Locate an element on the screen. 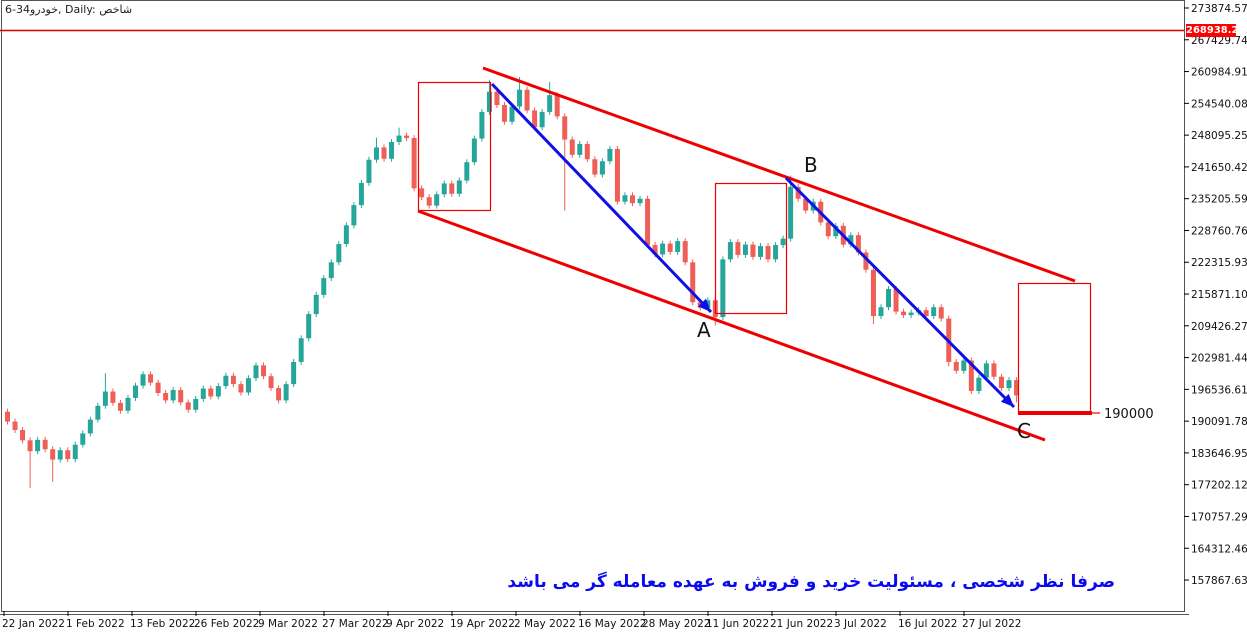 The height and width of the screenshot is (634, 1247). target-price-label: 190000 is located at coordinates (1129, 414).